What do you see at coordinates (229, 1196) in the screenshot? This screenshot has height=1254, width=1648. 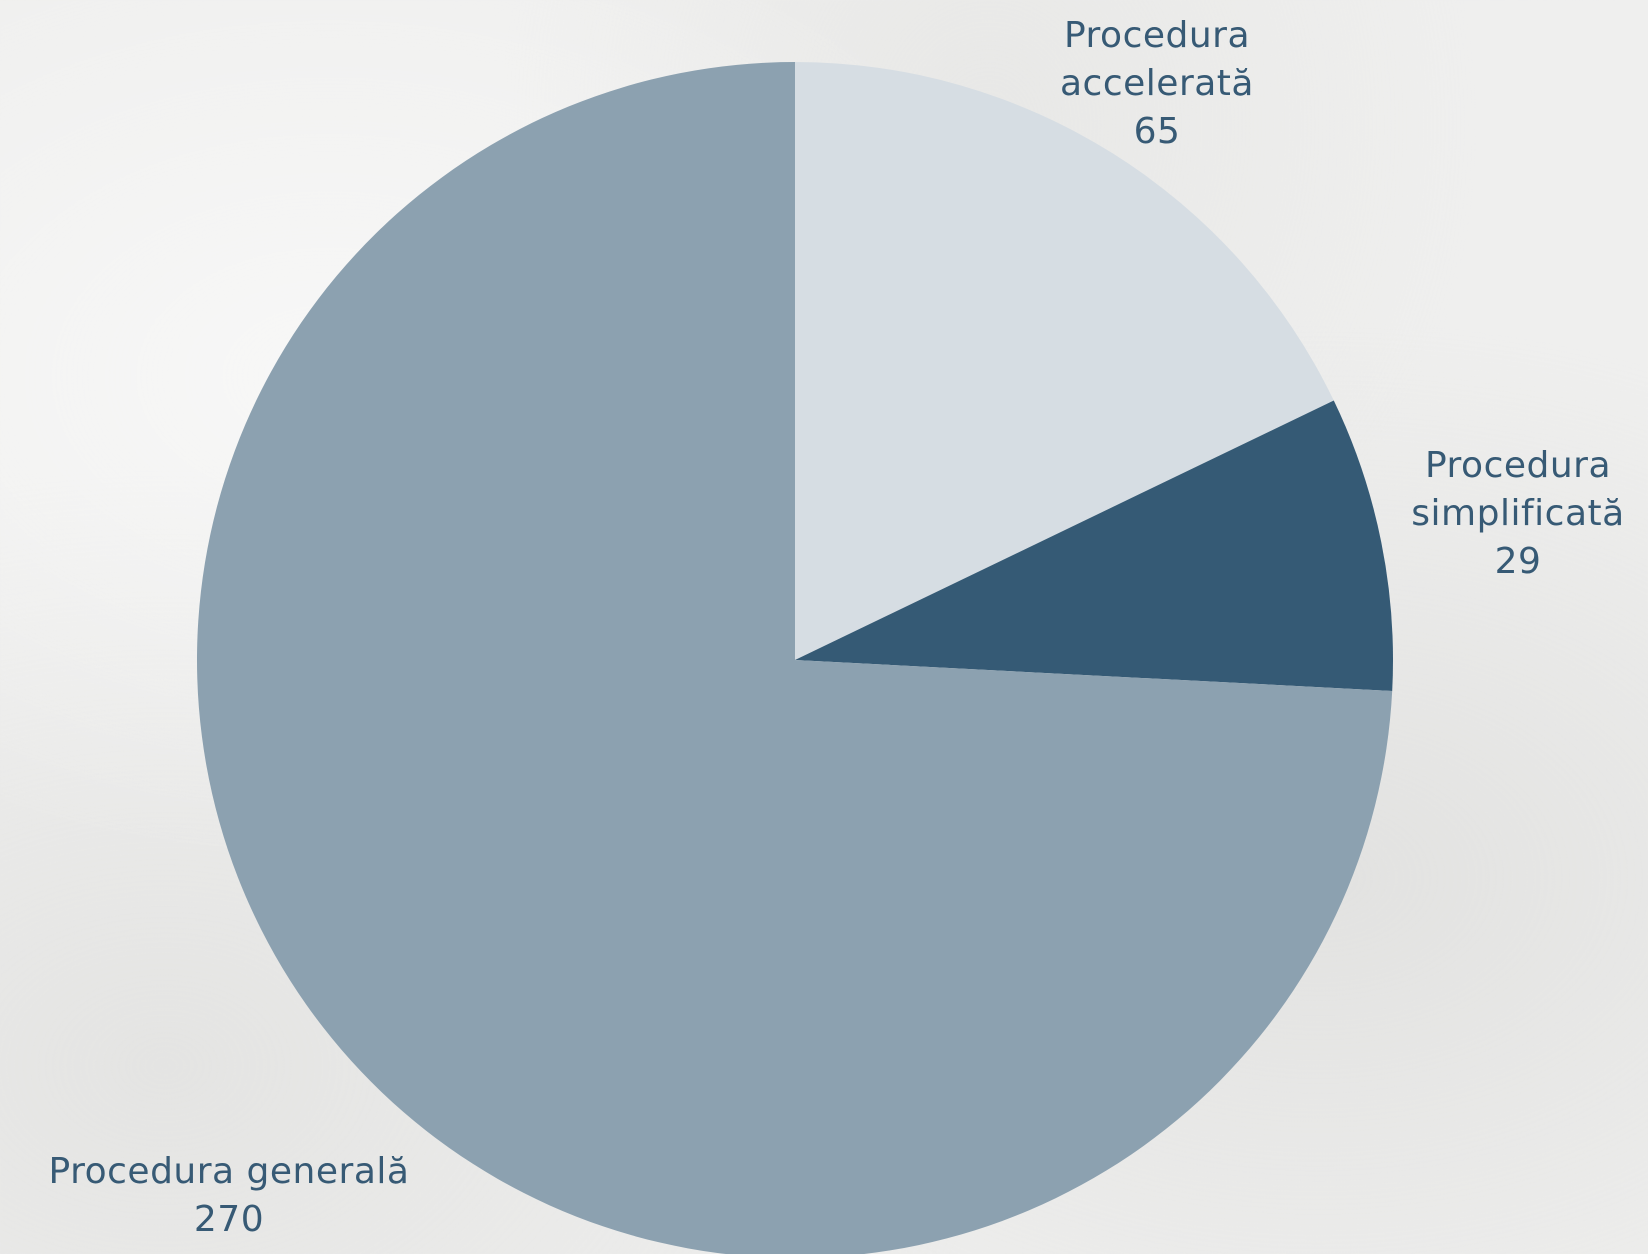 I see `slice-label-procedura-generala: Procedura generală 270` at bounding box center [229, 1196].